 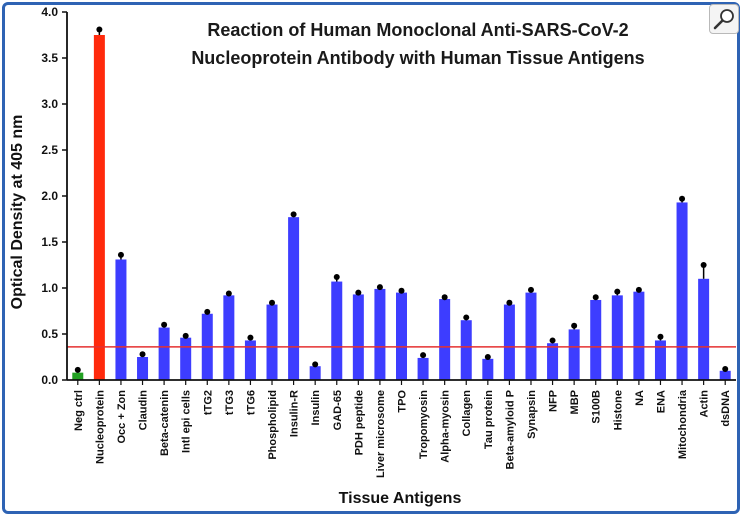 I want to click on x-tick-label: Phospholipid, so click(x=273, y=425).